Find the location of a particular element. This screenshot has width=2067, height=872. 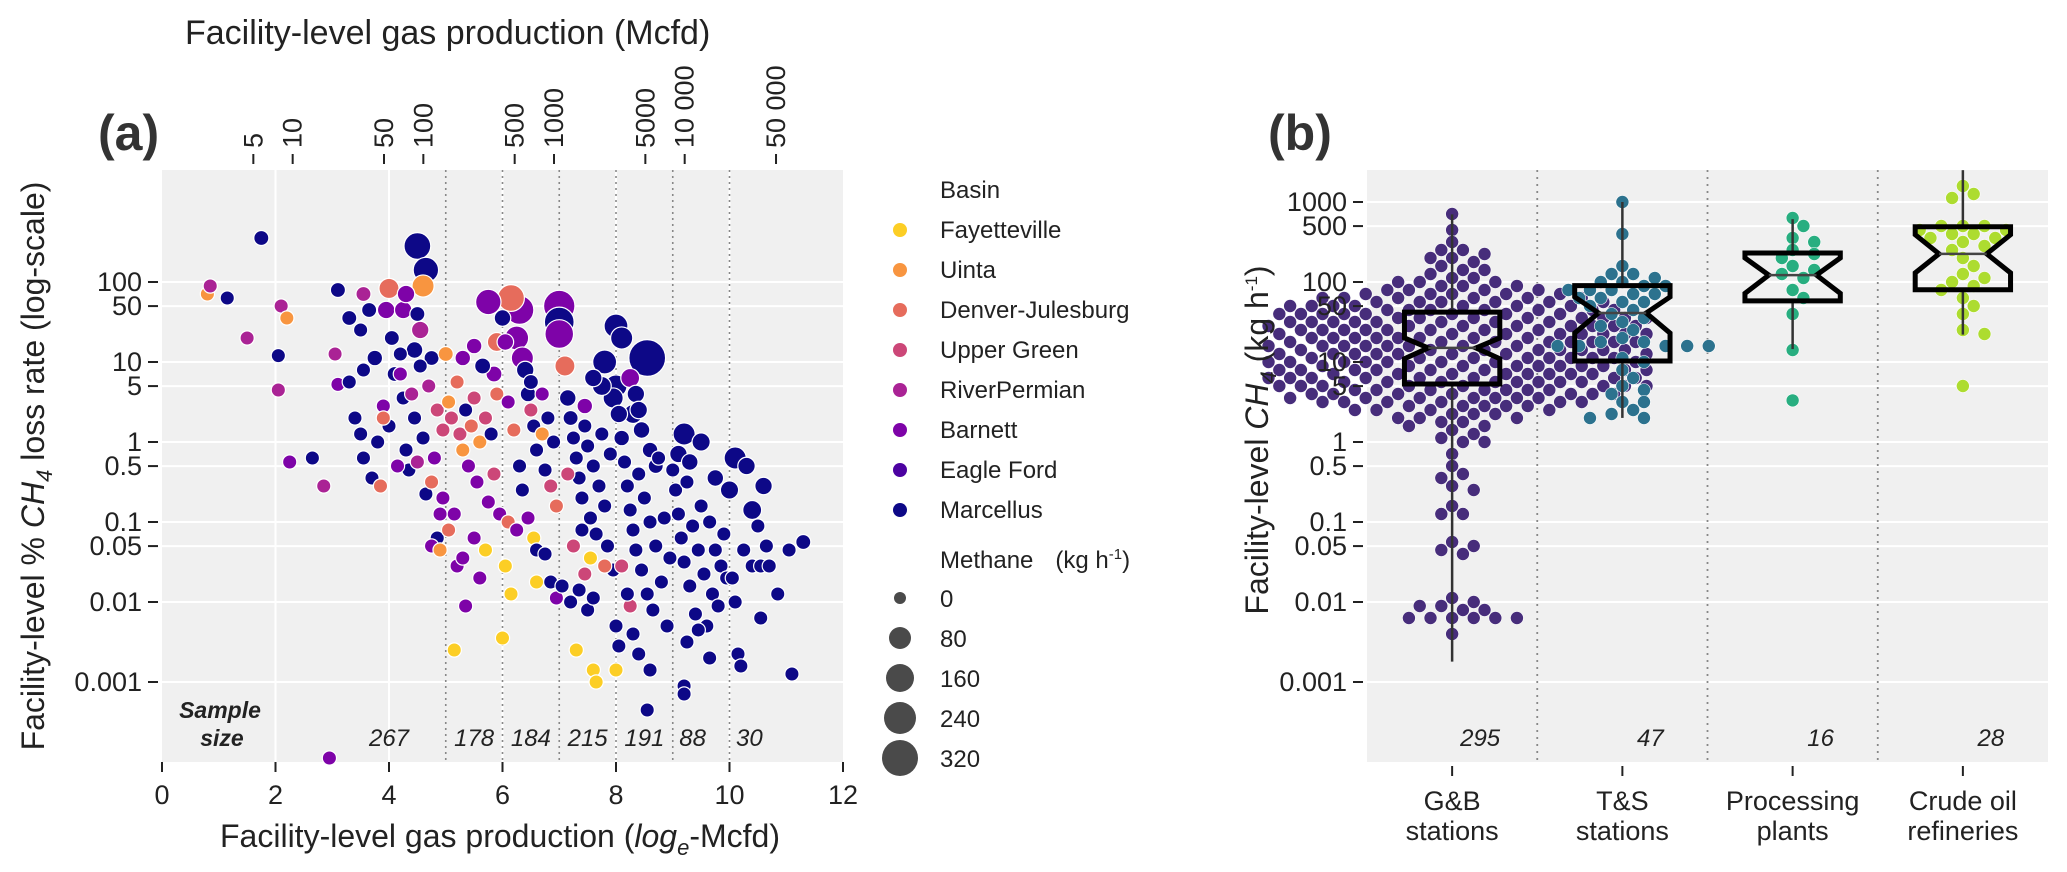

x-tick-label: 12 is located at coordinates (843, 795).